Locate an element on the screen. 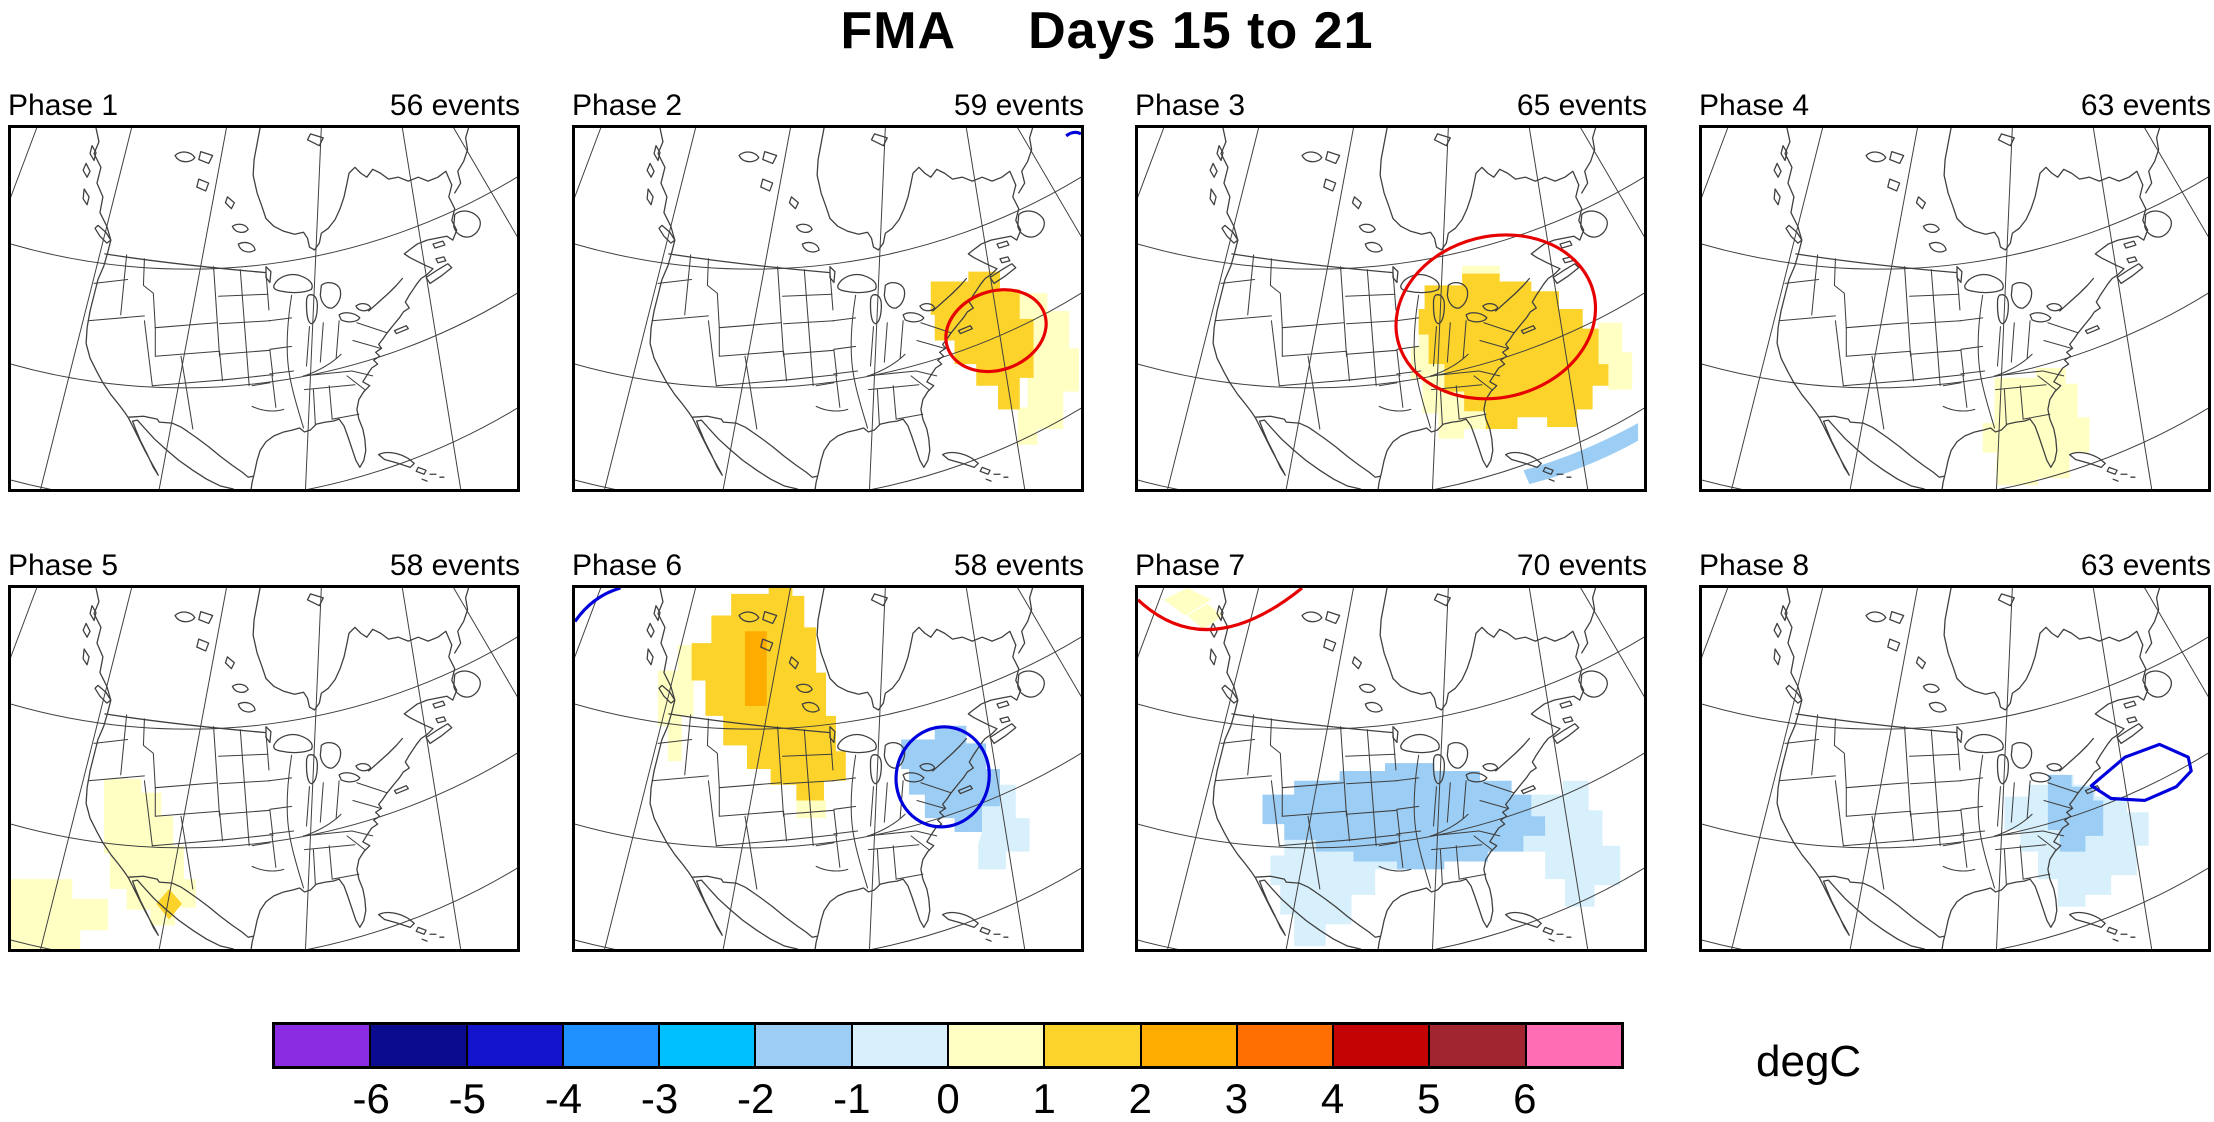  panel-8-map is located at coordinates (1955, 768).